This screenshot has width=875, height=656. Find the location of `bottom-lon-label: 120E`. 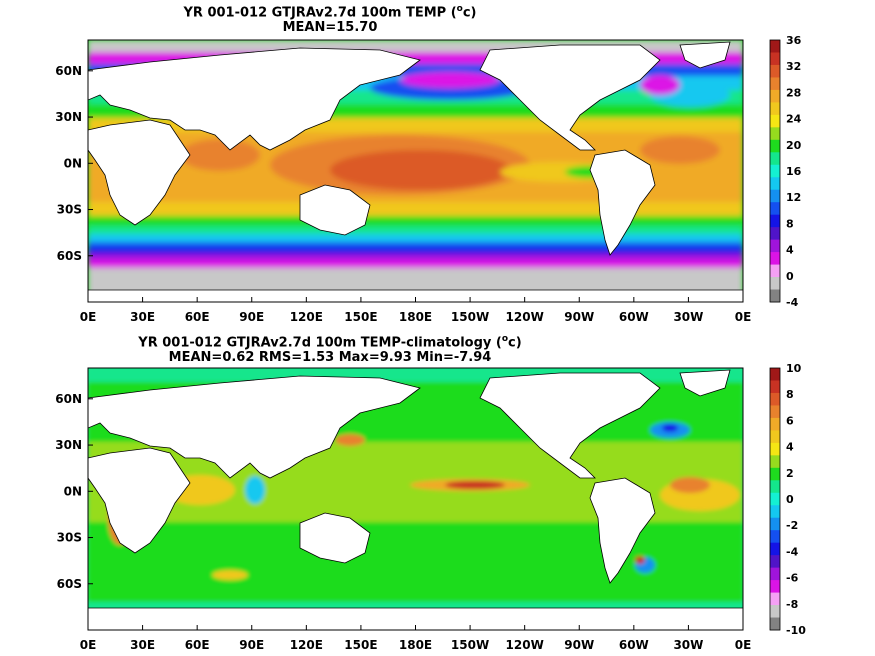

bottom-lon-label: 120E is located at coordinates (306, 645).